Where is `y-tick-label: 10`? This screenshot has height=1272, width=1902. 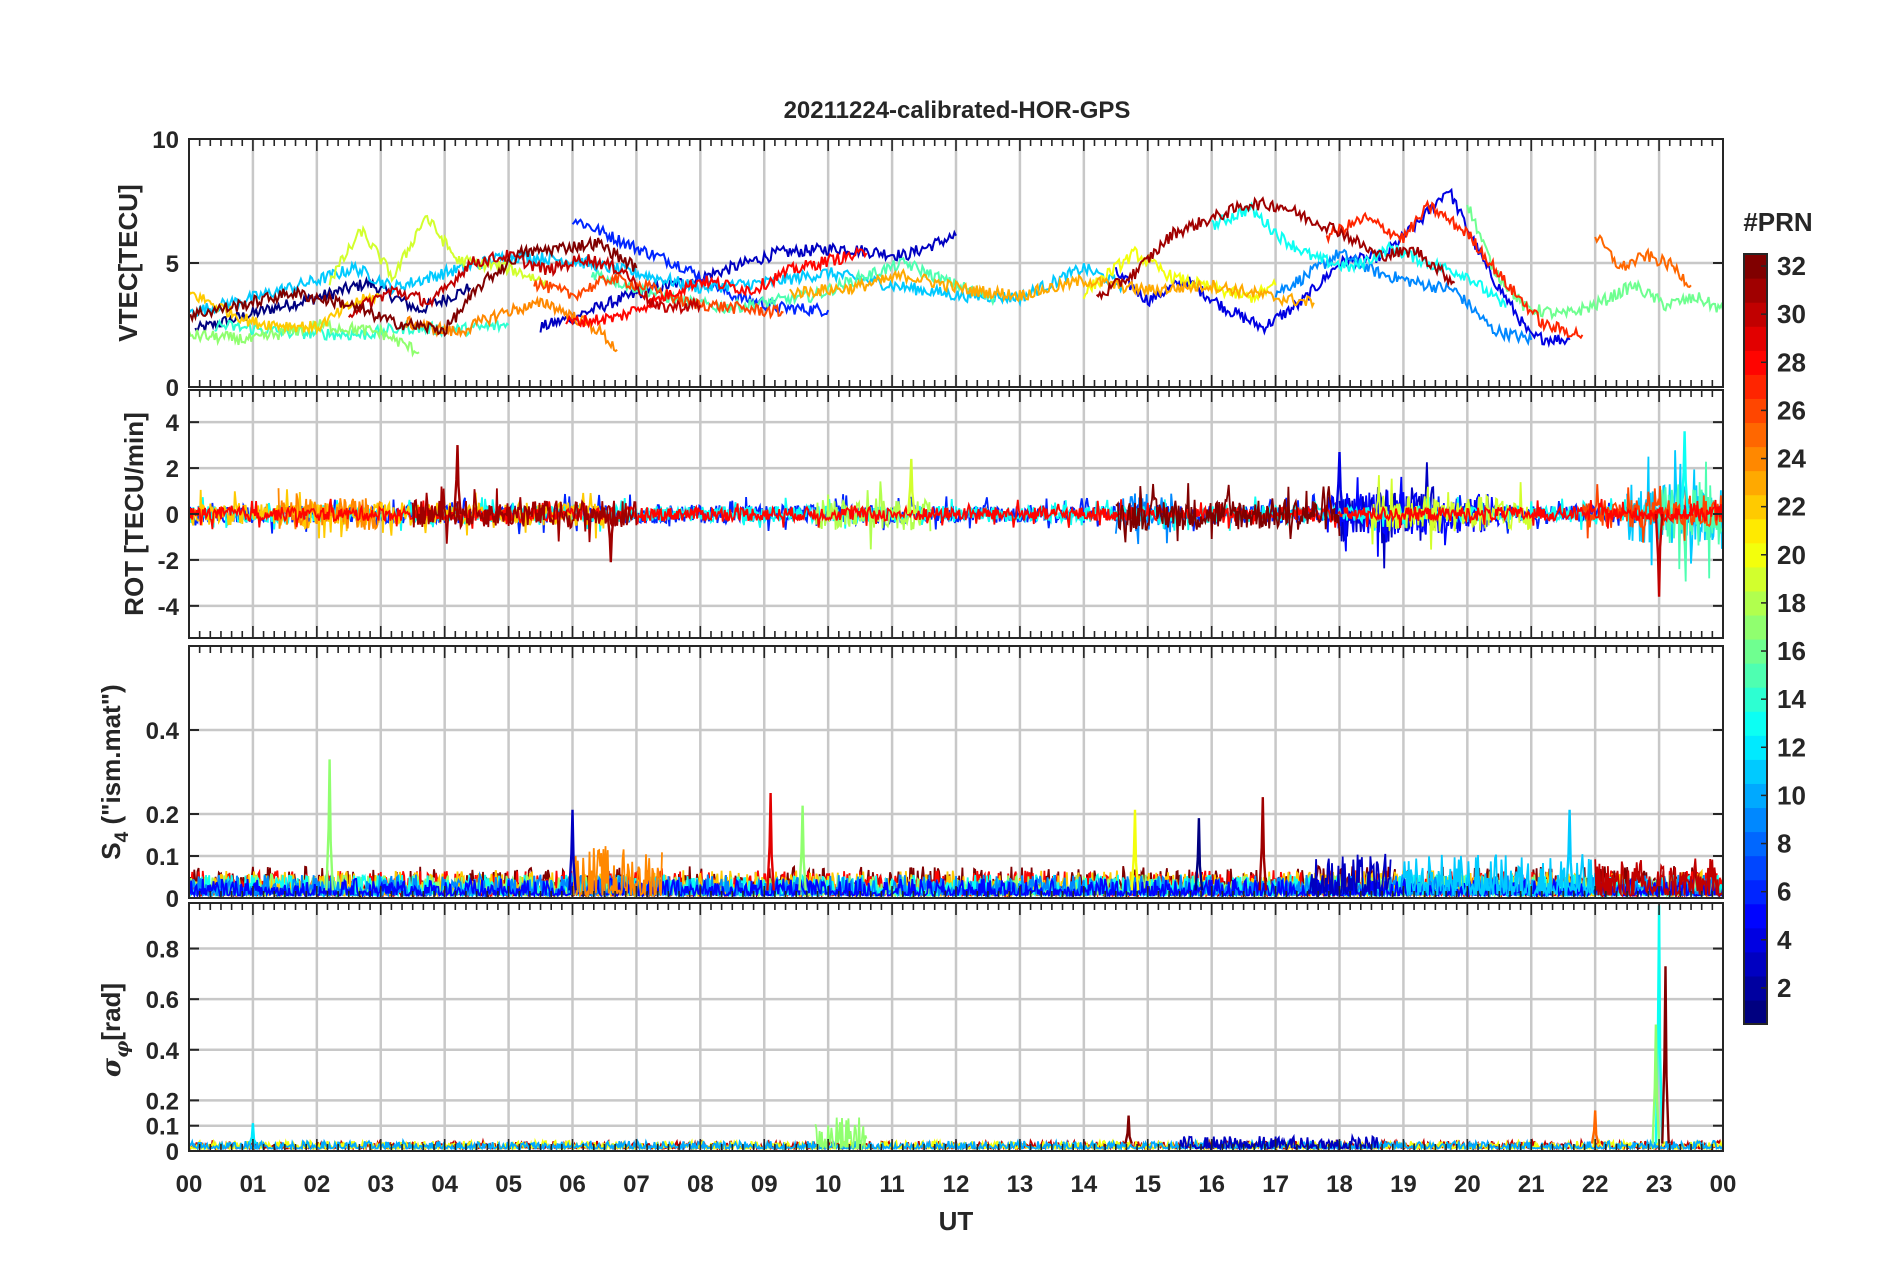
y-tick-label: 10 is located at coordinates (165, 140).